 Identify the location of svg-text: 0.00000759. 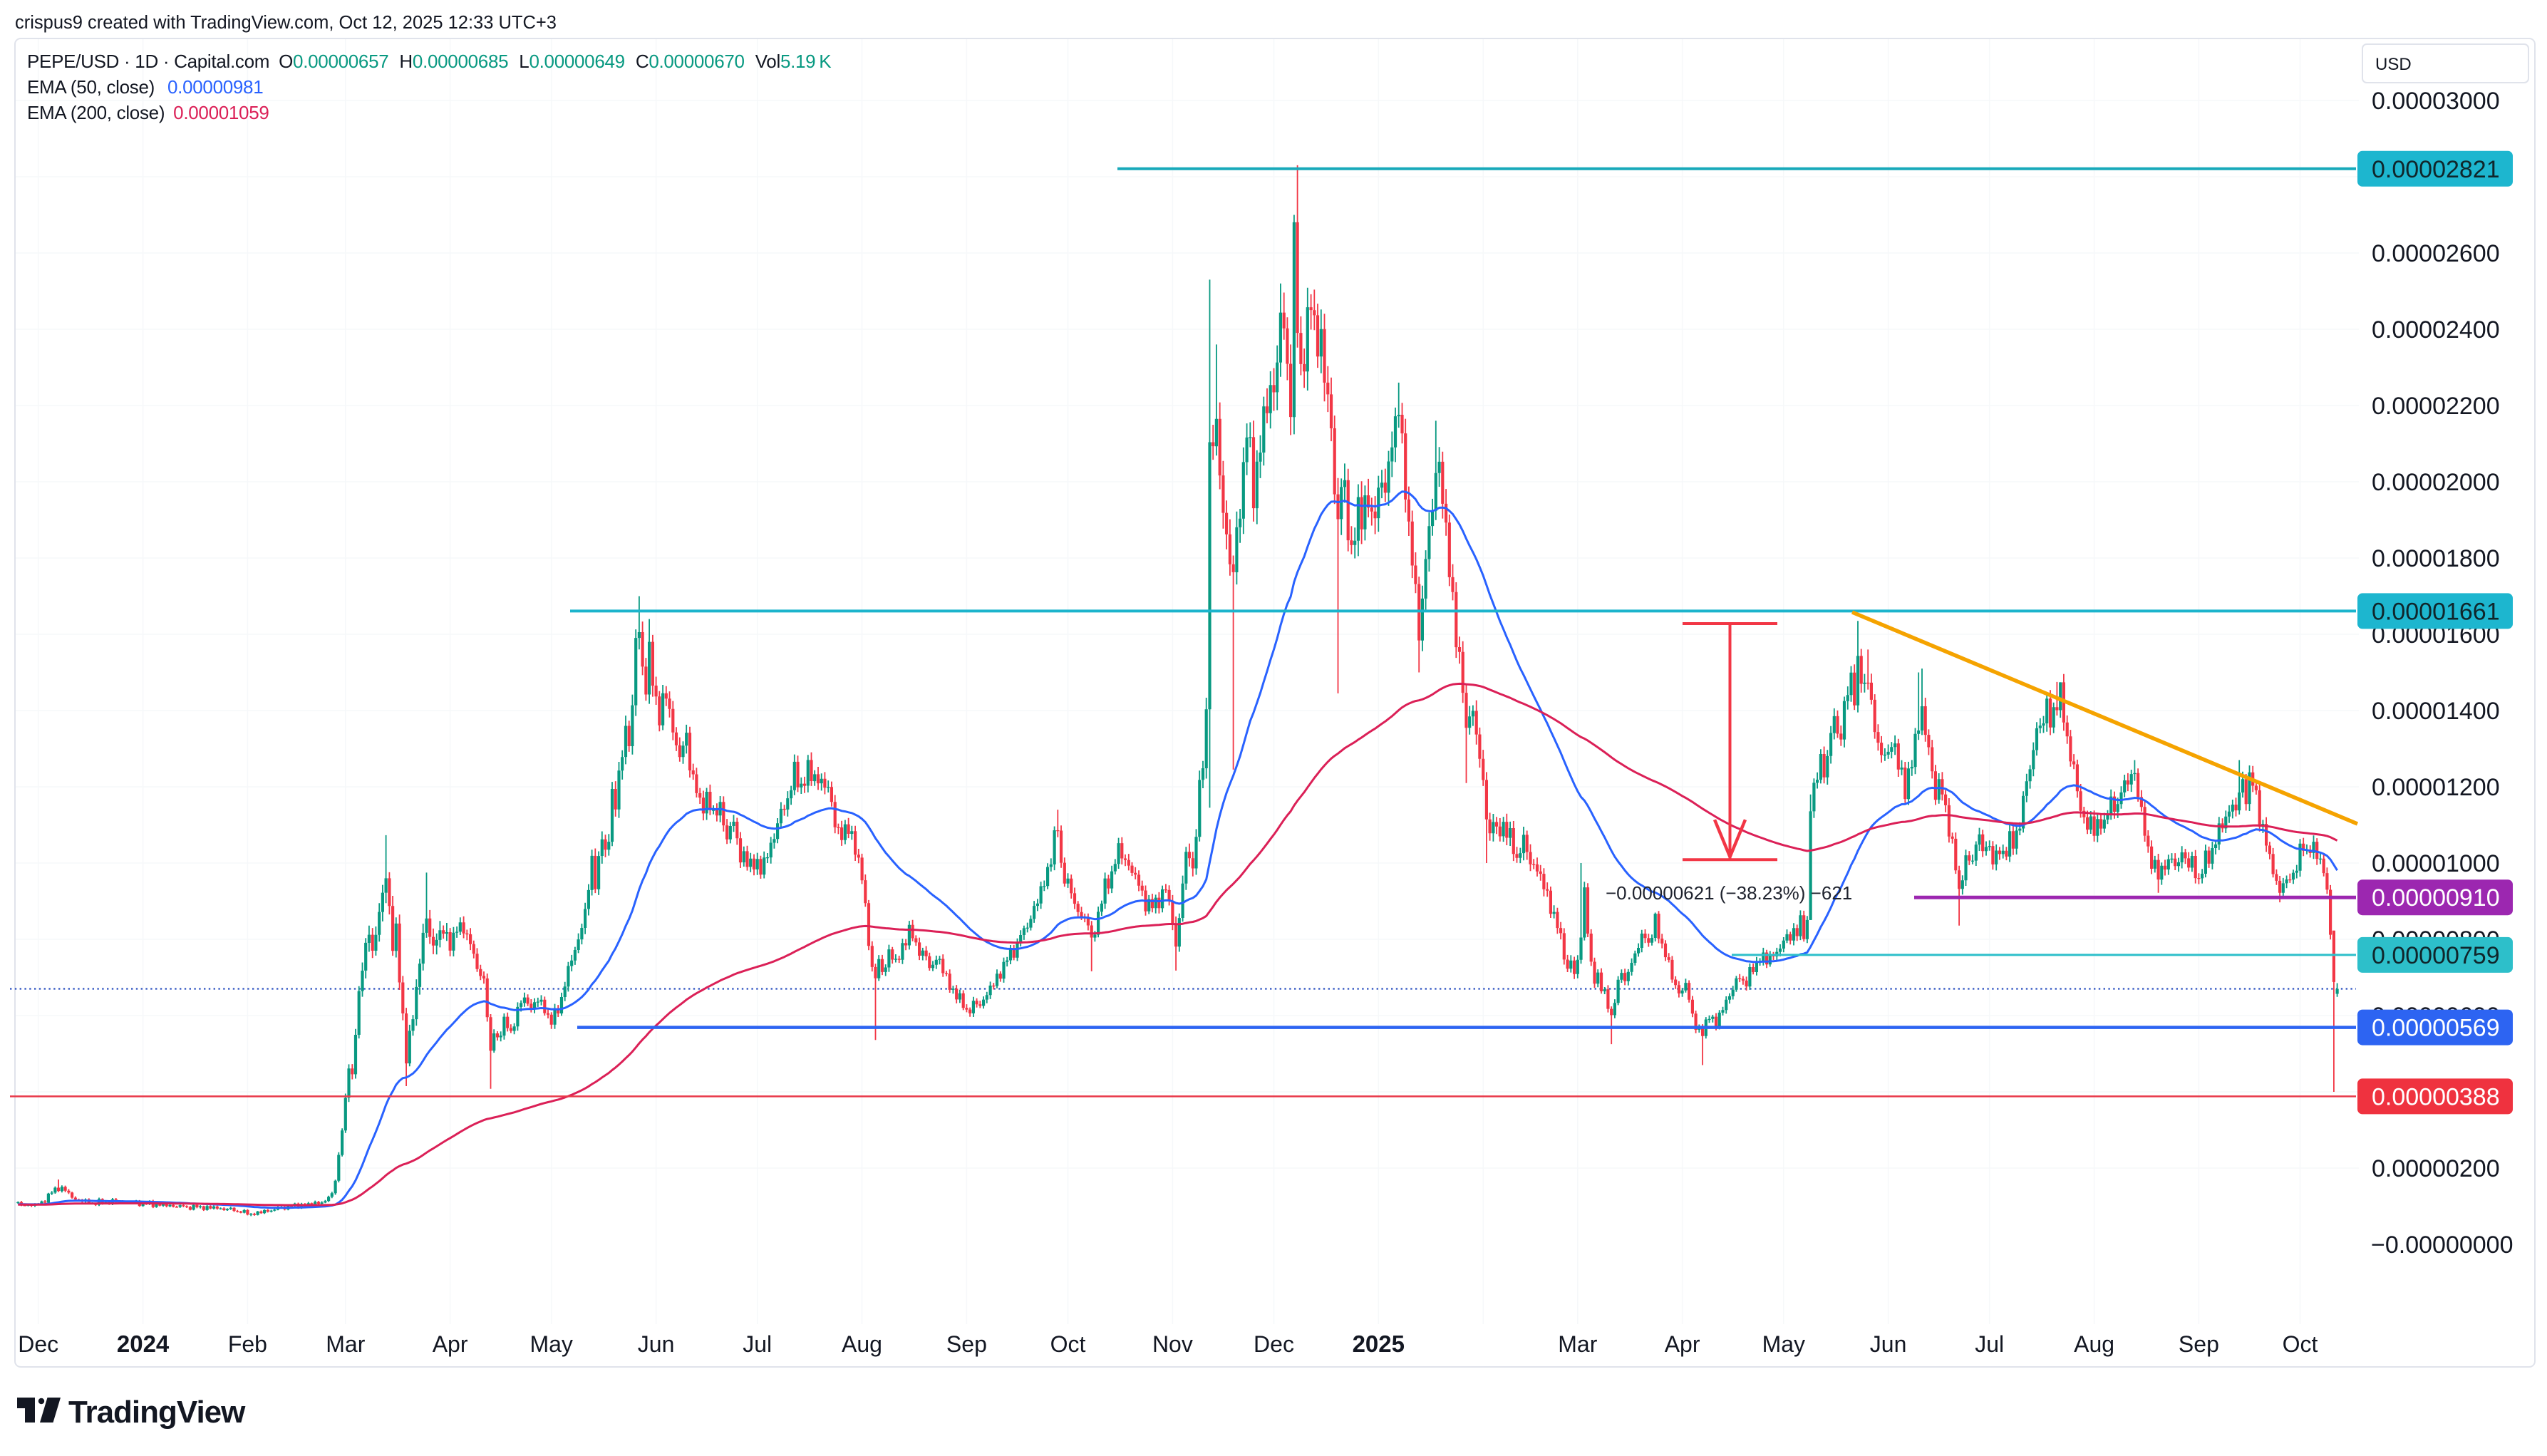
(2436, 955).